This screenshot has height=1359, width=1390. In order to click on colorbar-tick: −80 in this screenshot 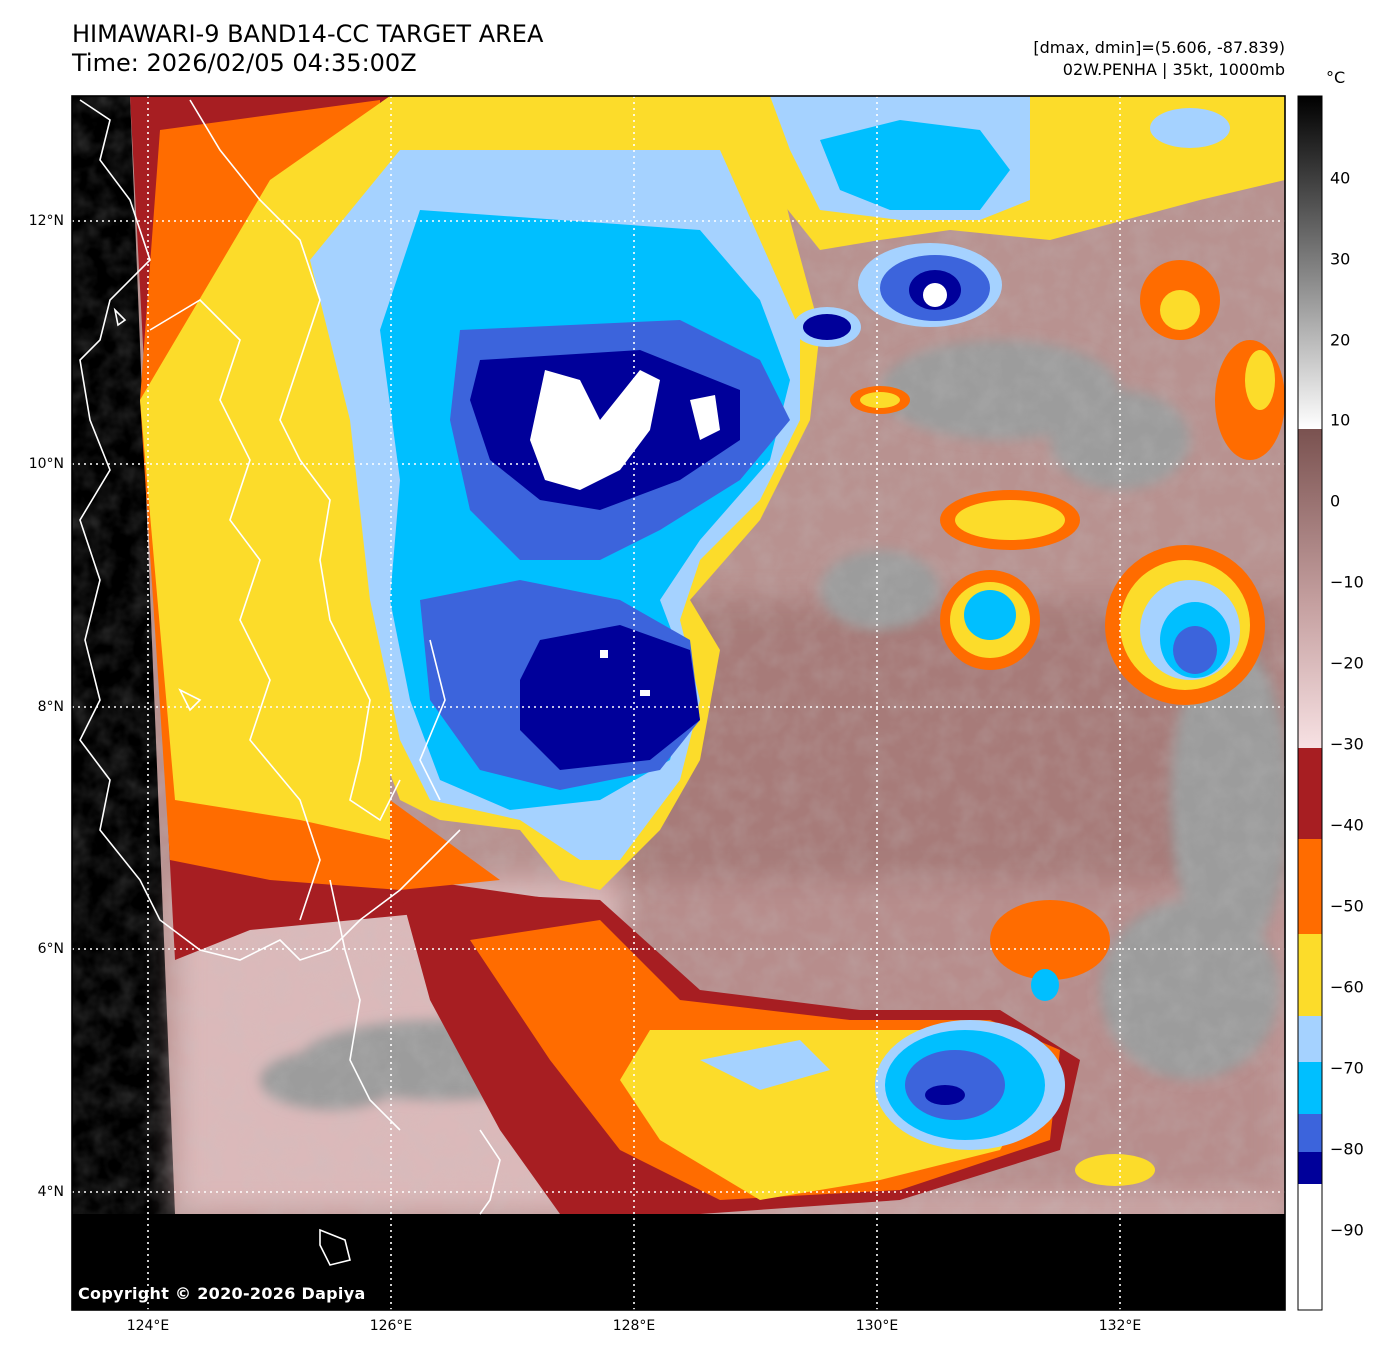, I will do `click(1347, 1149)`.